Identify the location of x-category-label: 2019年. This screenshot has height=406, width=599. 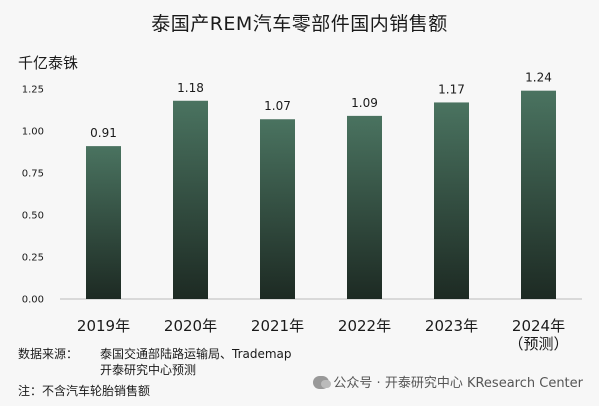
(103, 326).